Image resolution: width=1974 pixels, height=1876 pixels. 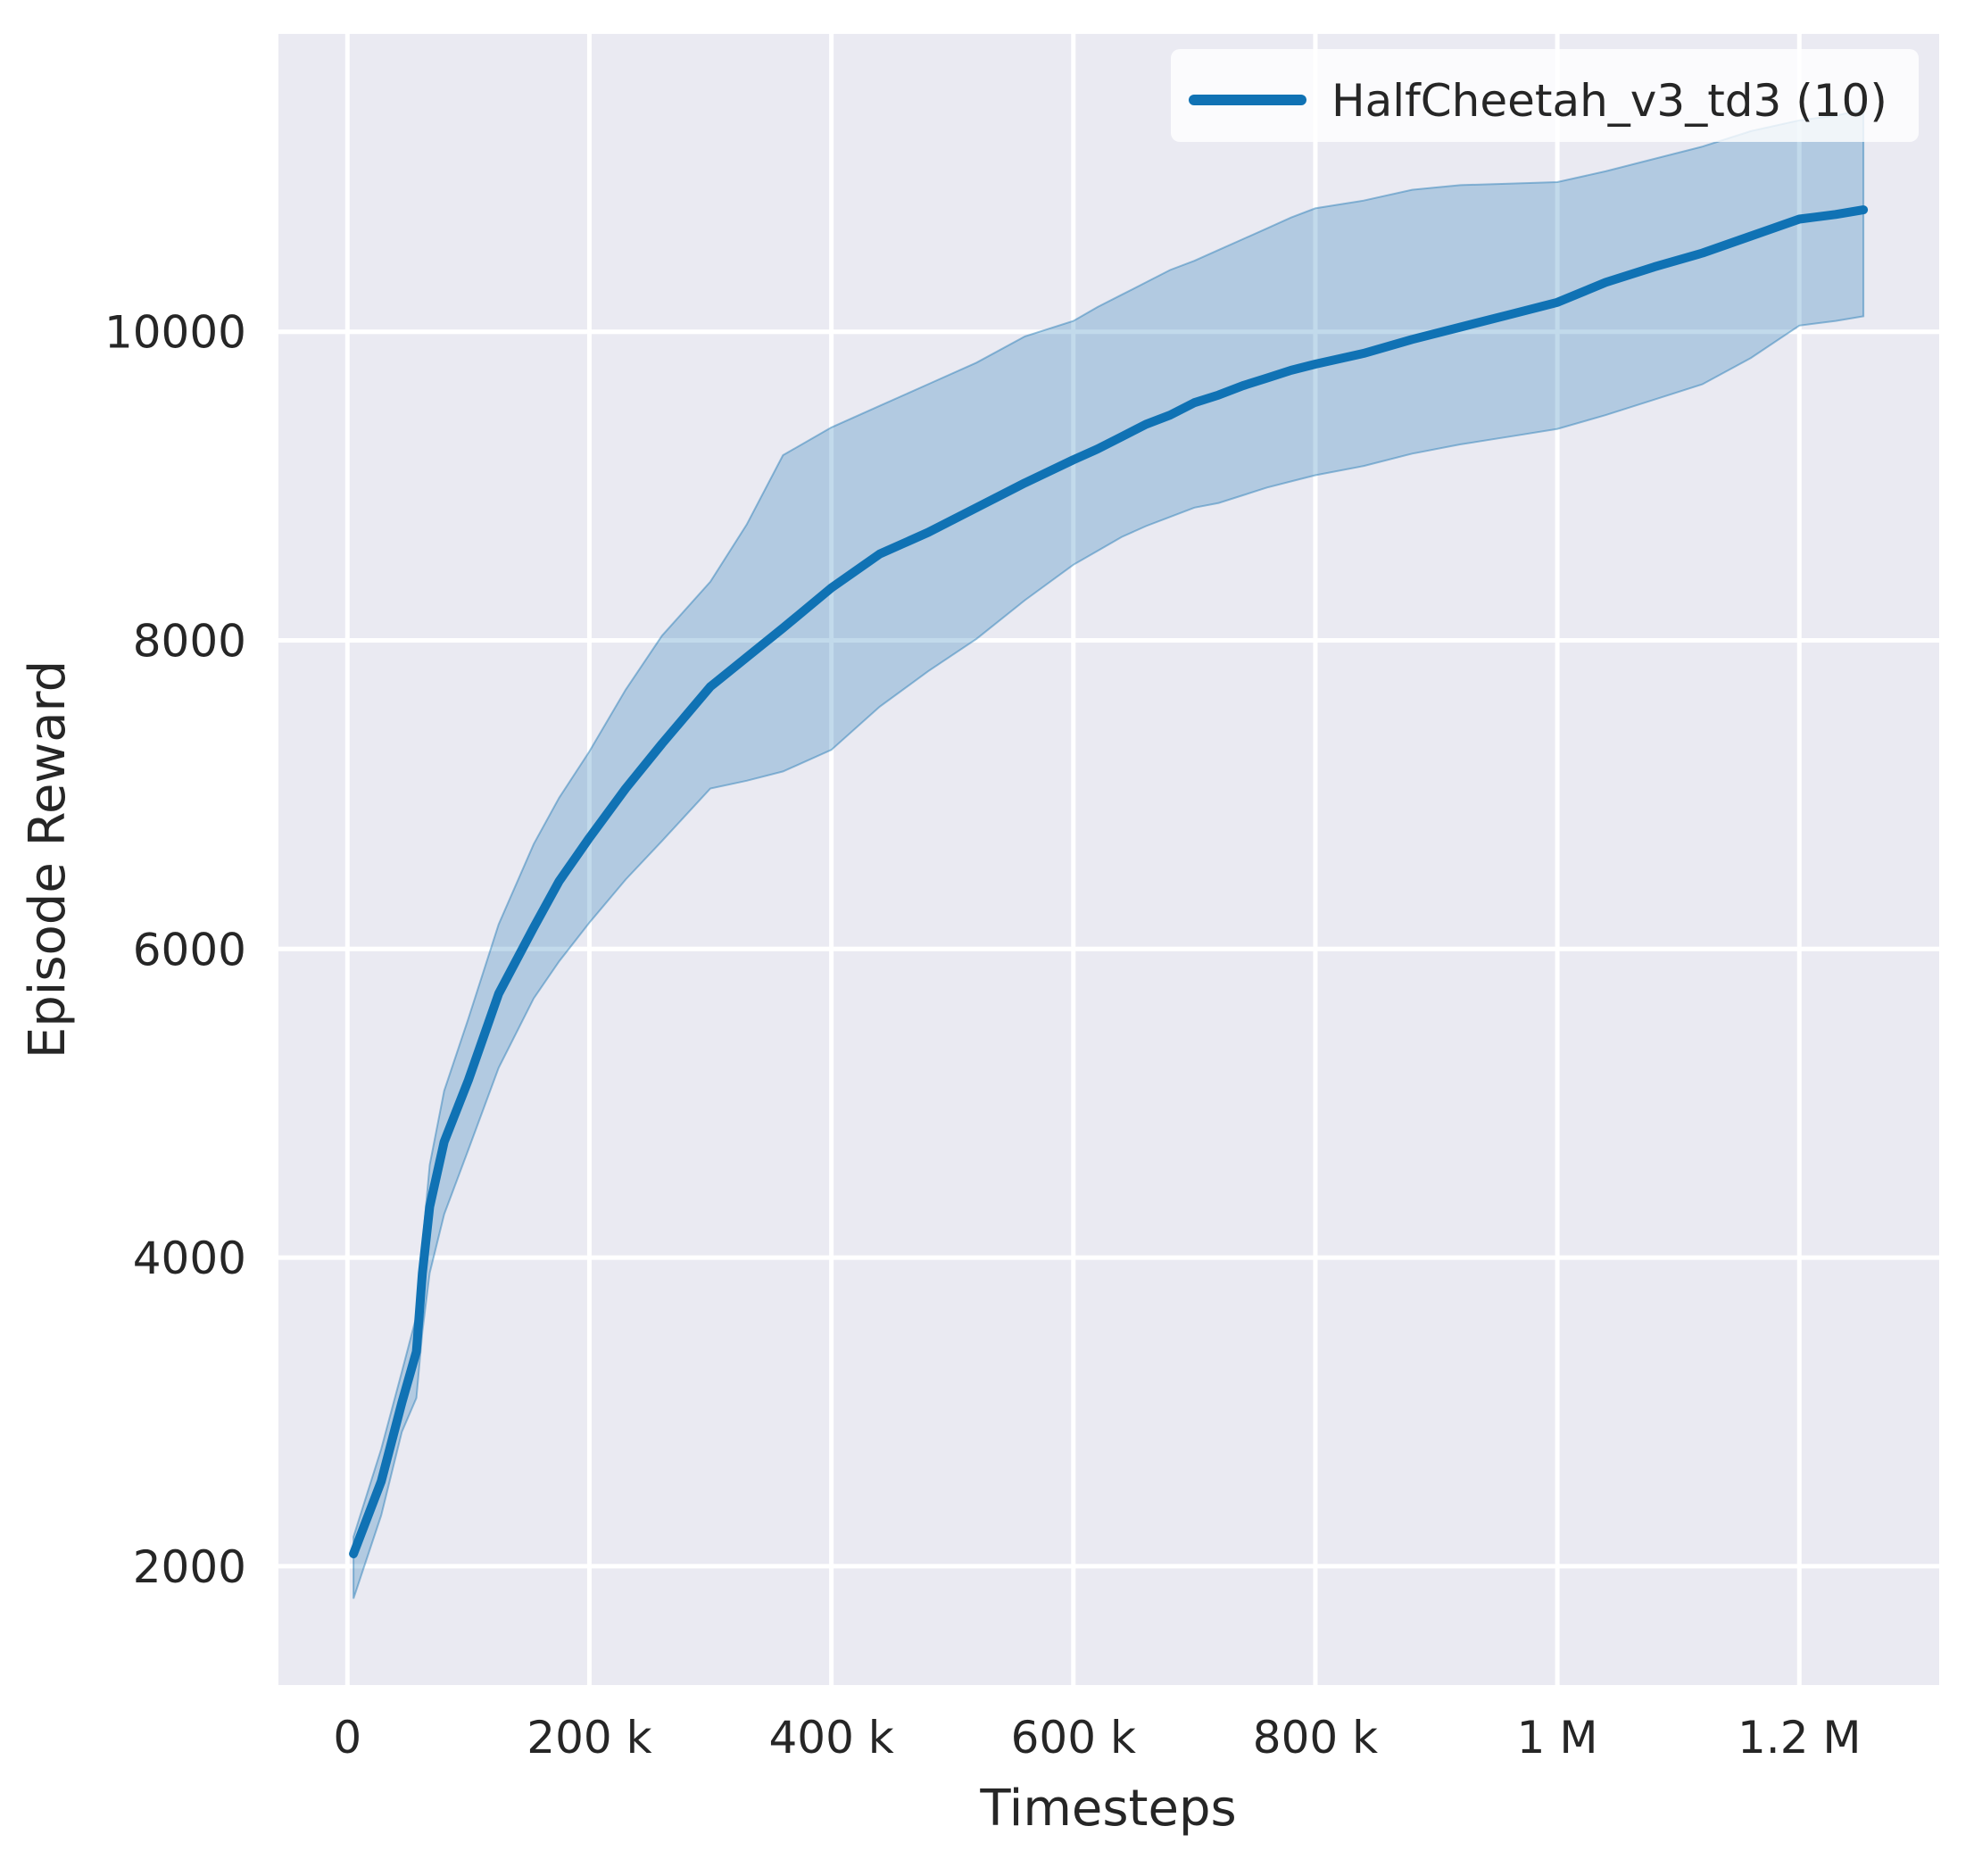 What do you see at coordinates (1557, 1738) in the screenshot?
I see `x-tick-label: 1 M` at bounding box center [1557, 1738].